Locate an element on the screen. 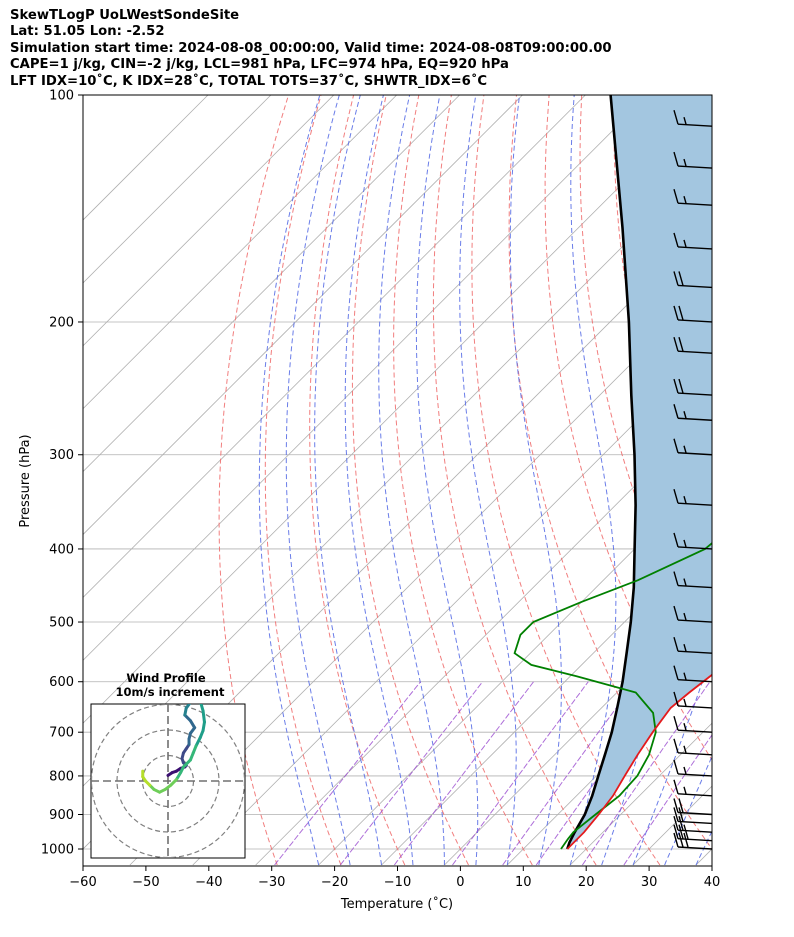  y-tick-label: 1000 is located at coordinates (57, 850).